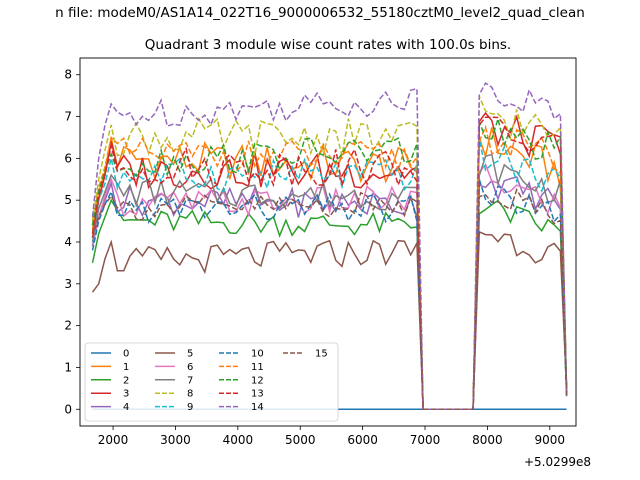 This screenshot has height=480, width=640. Describe the element at coordinates (362, 440) in the screenshot. I see `x-tick-label: 6000` at that location.